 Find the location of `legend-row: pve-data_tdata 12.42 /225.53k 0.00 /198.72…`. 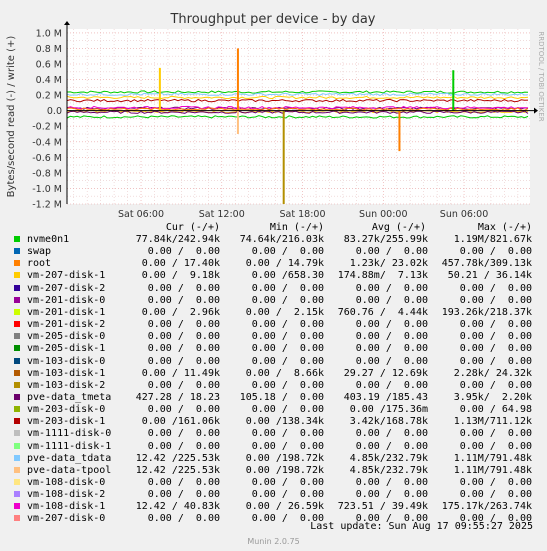

legend-row: pve-data_tdata 12.42 /225.53k 0.00 /198.72… is located at coordinates (273, 459).